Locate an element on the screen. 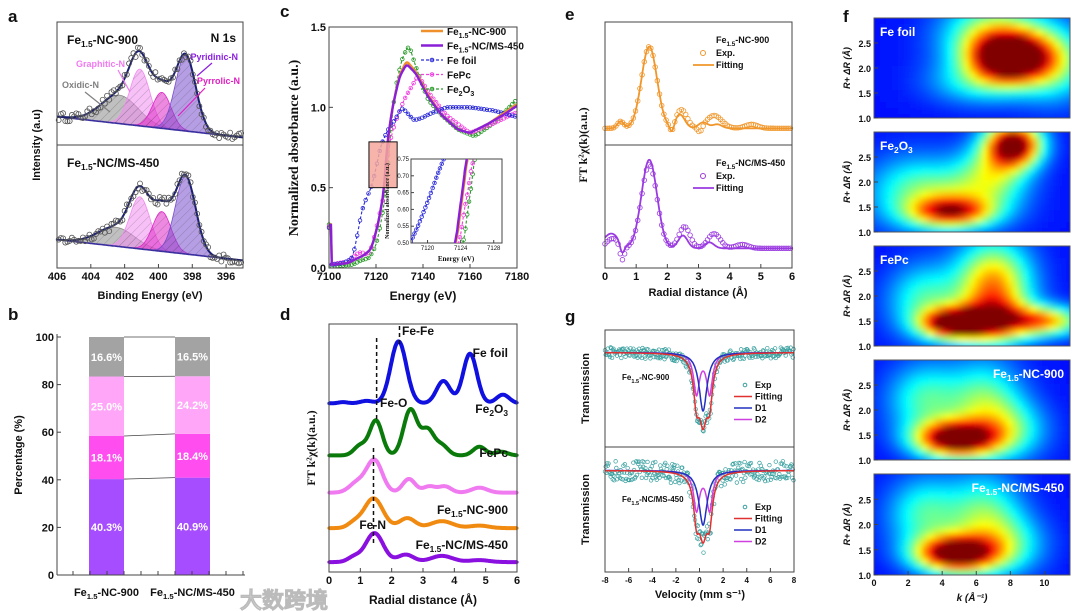 Image resolution: width=1080 pixels, height=611 pixels. category-label: Fe1.5-NC-900 is located at coordinates (106, 594).